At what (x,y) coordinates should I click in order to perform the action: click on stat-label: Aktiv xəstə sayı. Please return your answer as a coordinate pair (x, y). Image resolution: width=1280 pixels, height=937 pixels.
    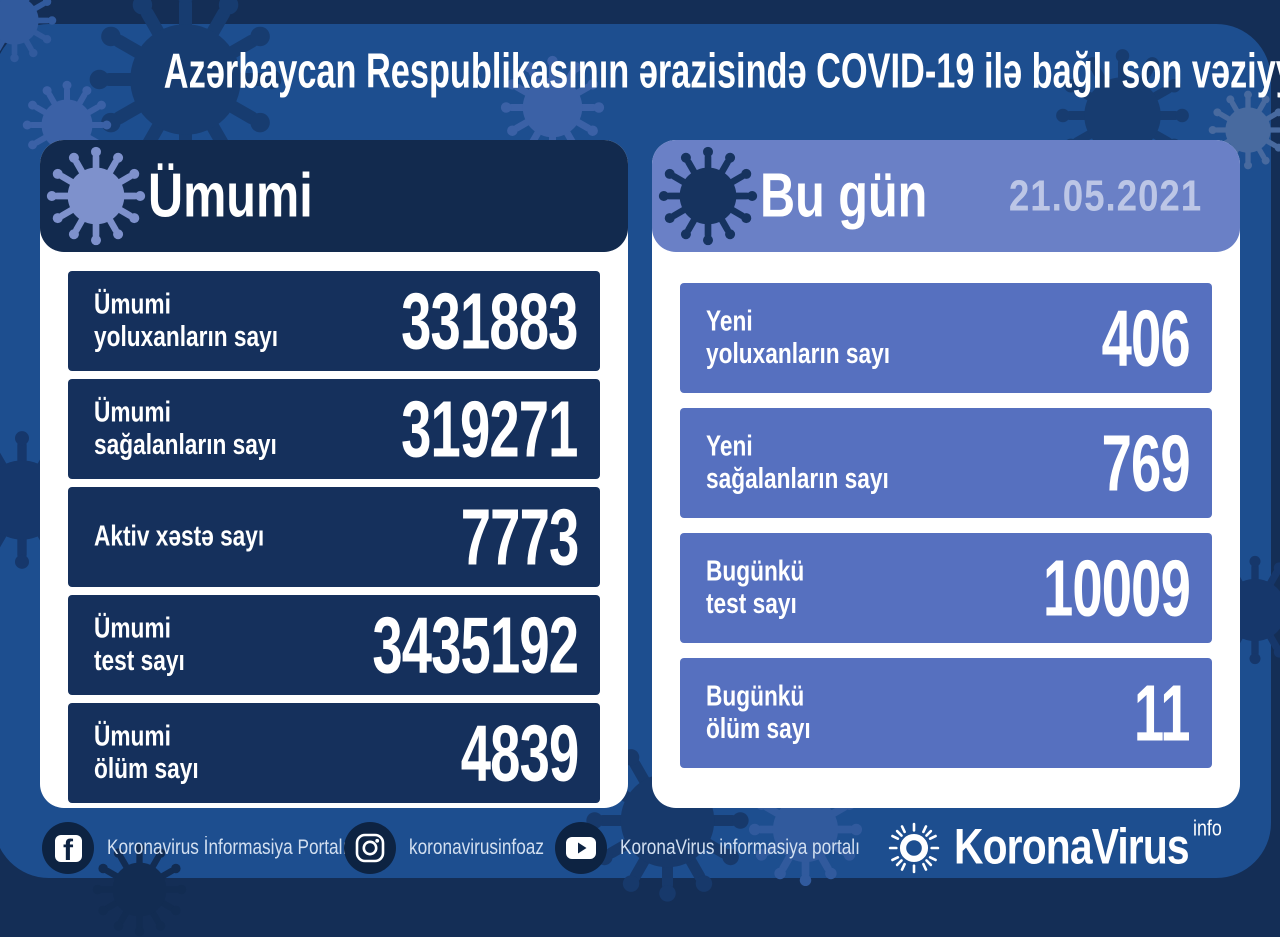
    Looking at the image, I should click on (179, 537).